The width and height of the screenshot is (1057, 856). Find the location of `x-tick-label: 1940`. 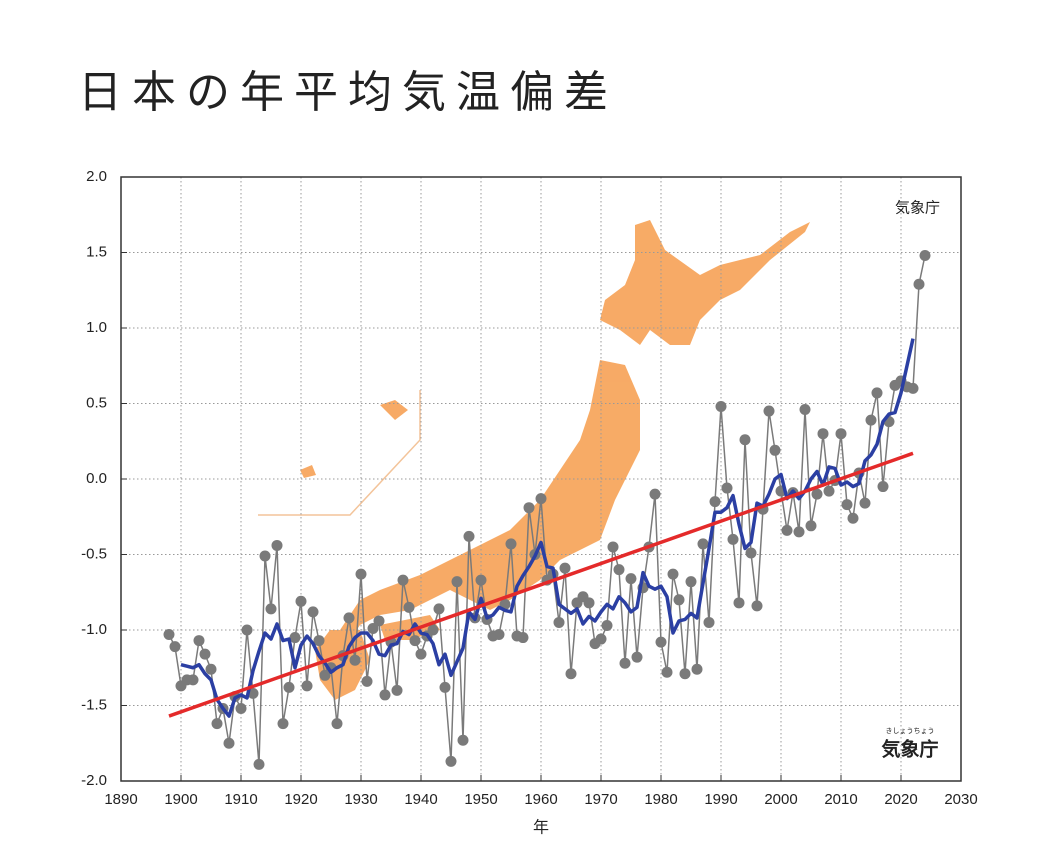

x-tick-label: 1940 is located at coordinates (420, 799).